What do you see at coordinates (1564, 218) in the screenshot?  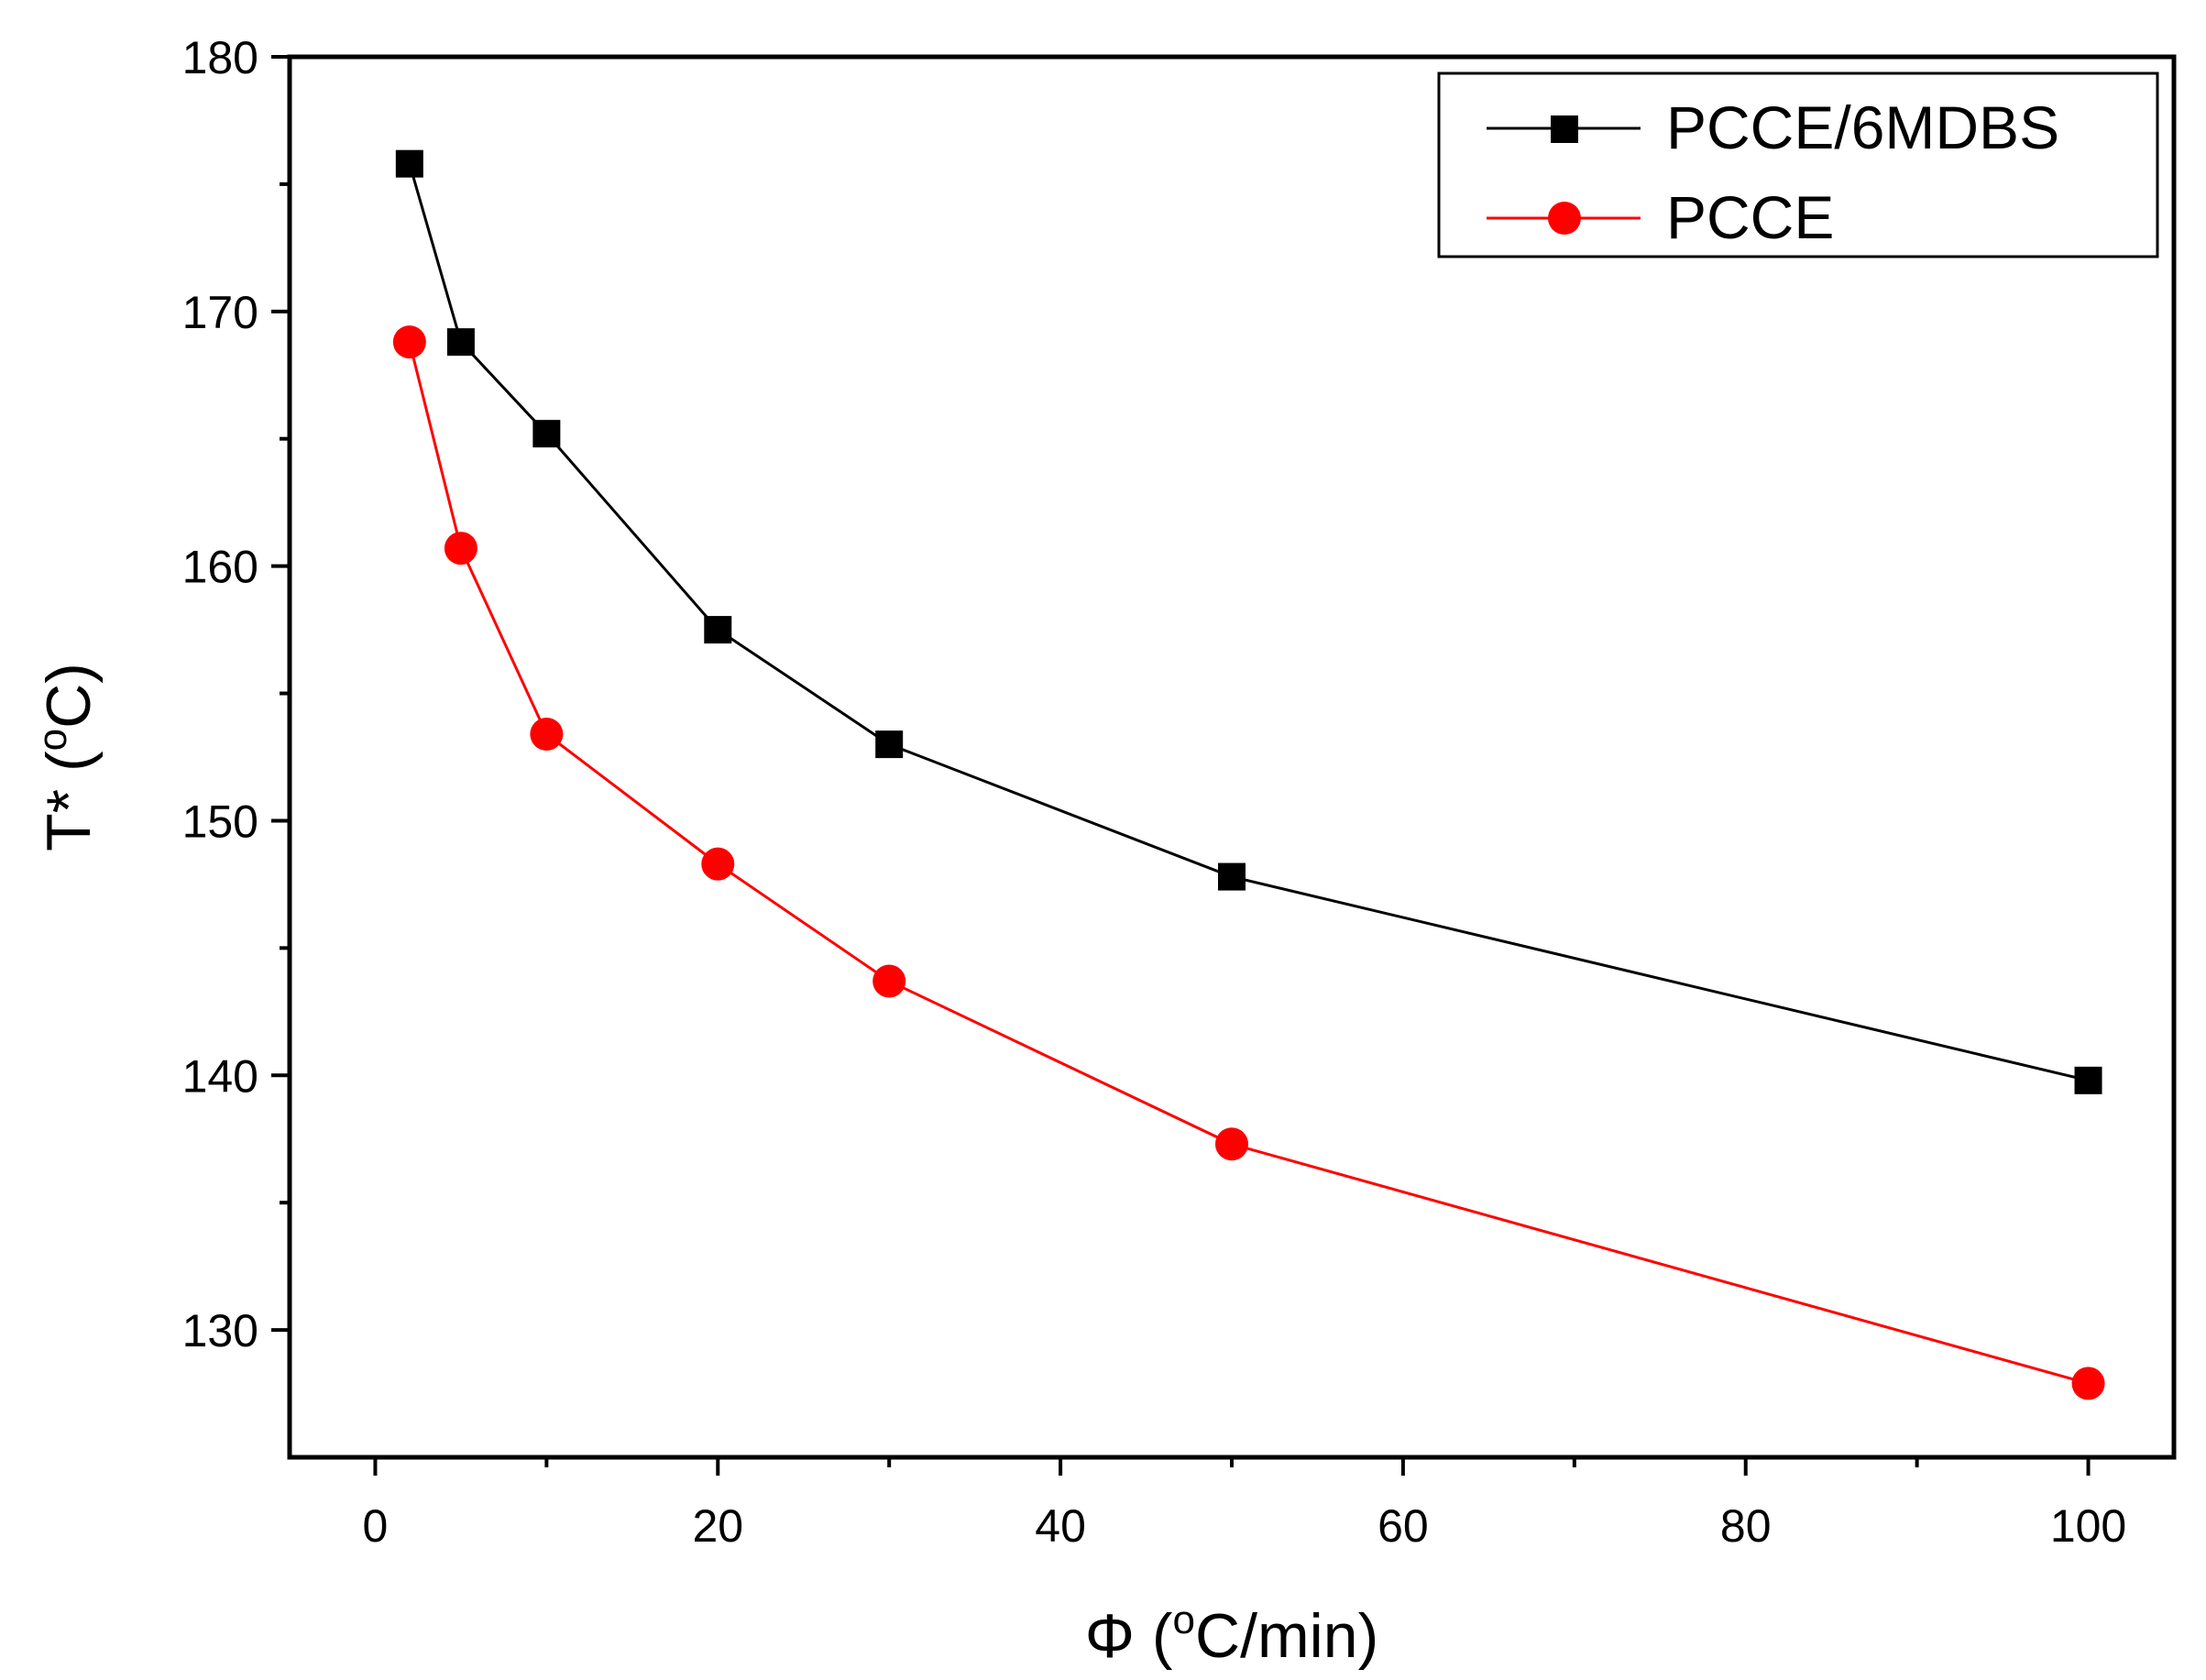 I see `legend-marker-pcce` at bounding box center [1564, 218].